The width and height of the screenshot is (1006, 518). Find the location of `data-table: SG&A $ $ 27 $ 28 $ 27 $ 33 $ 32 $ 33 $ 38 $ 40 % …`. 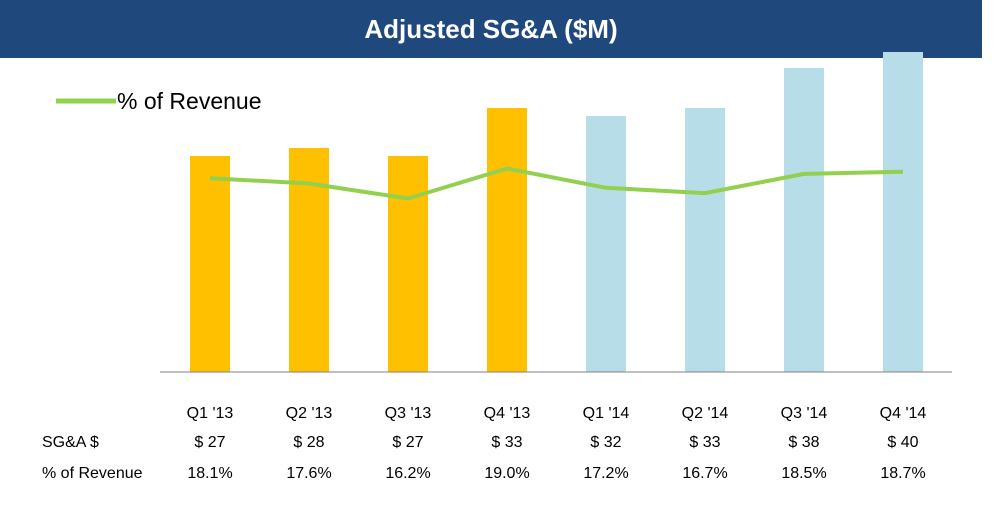

data-table: SG&A $ $ 27 $ 28 $ 27 $ 33 $ 32 $ 33 $ 38 $ 40 % … is located at coordinates (484, 458).